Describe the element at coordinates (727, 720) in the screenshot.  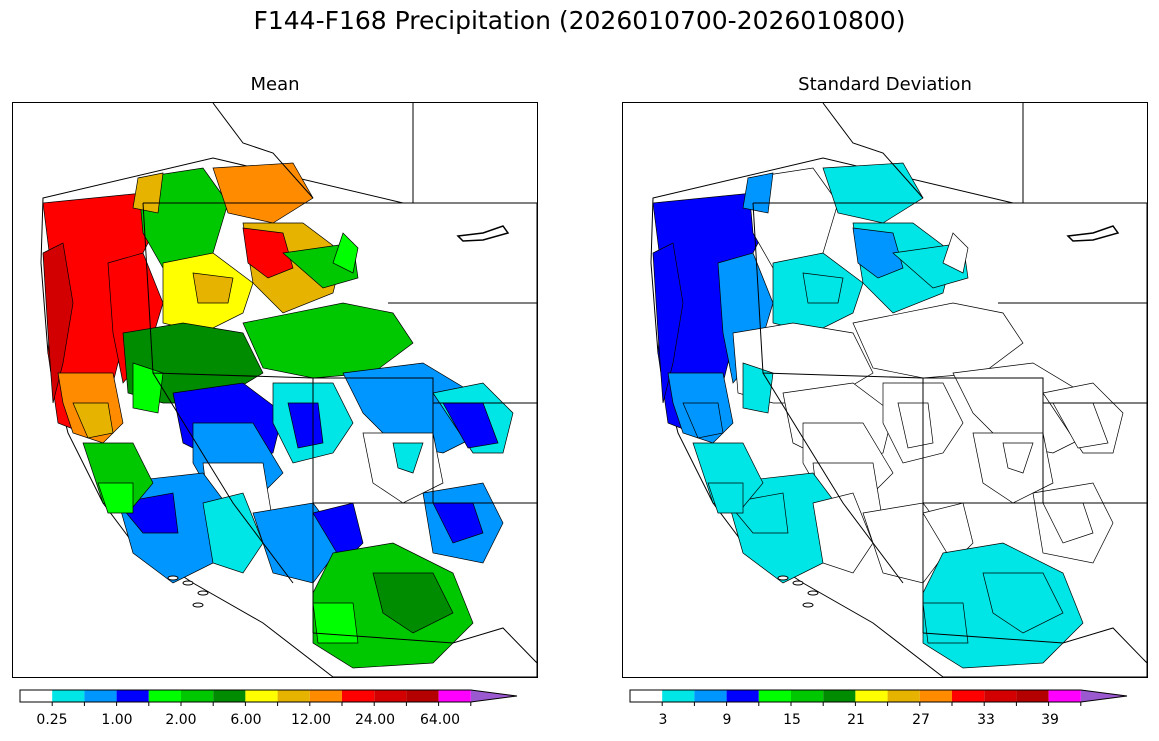
I see `std-colorbar-tick-label: 9` at that location.